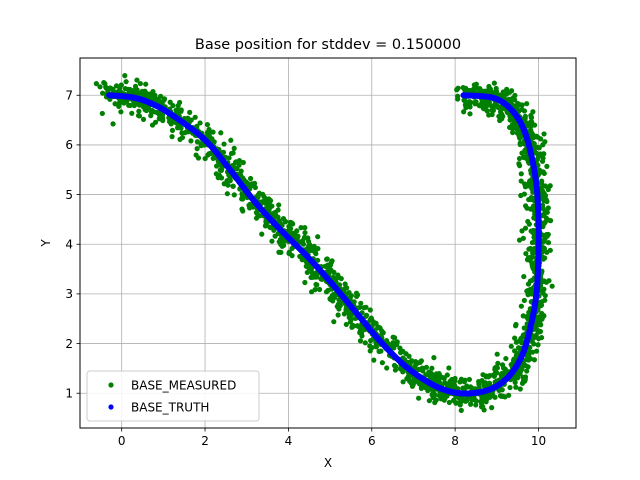  Describe the element at coordinates (328, 463) in the screenshot. I see `x-axis-label: X` at that location.